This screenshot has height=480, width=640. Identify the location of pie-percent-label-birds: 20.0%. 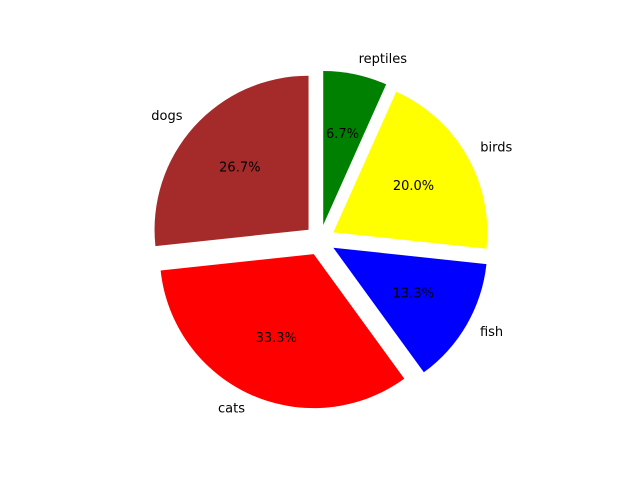
(413, 186).